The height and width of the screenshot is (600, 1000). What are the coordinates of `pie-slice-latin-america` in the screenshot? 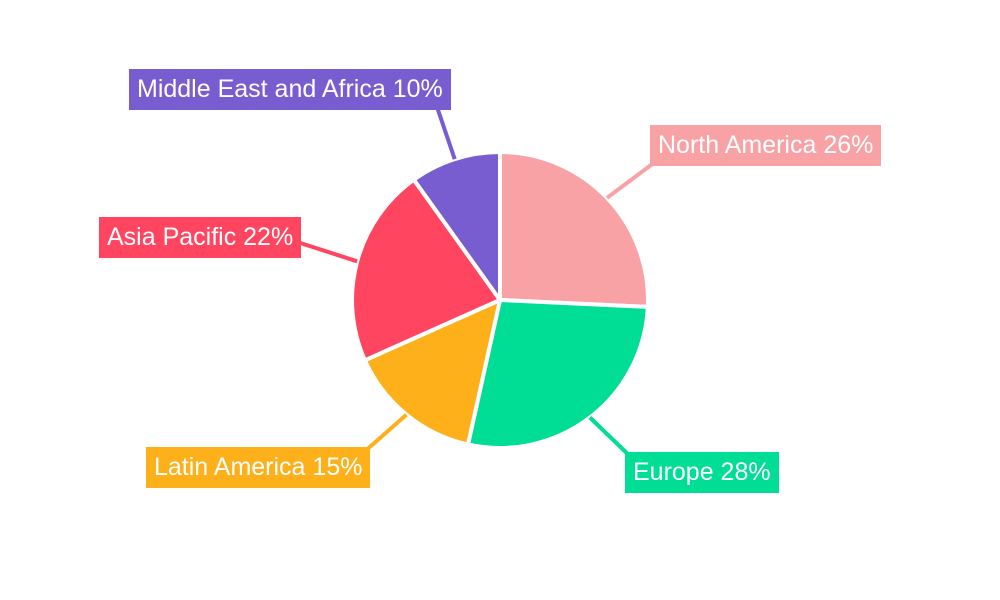 It's located at (432, 372).